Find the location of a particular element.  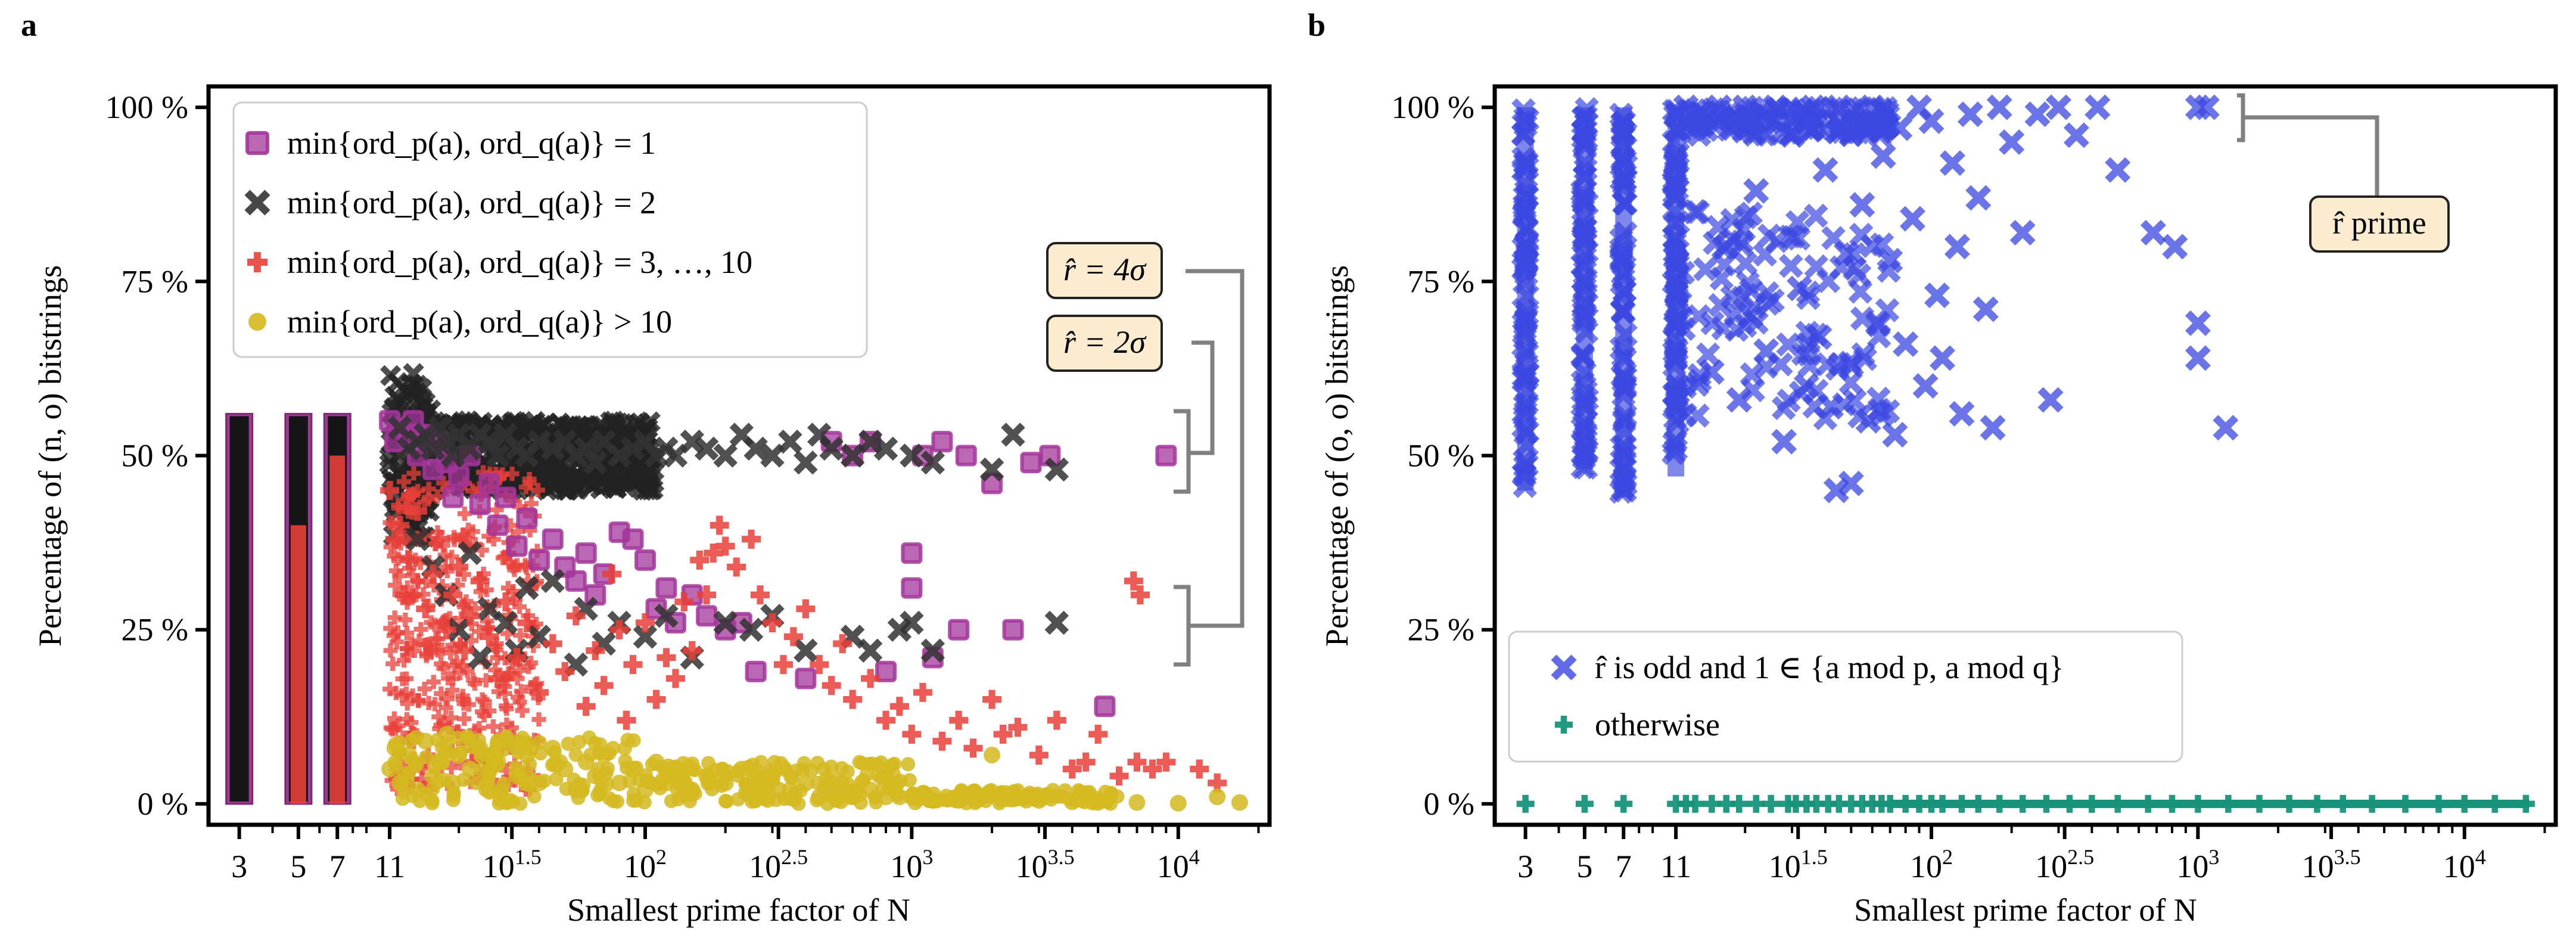

panel-a-x-axis-label: Smallest prime factor of N is located at coordinates (738, 910).